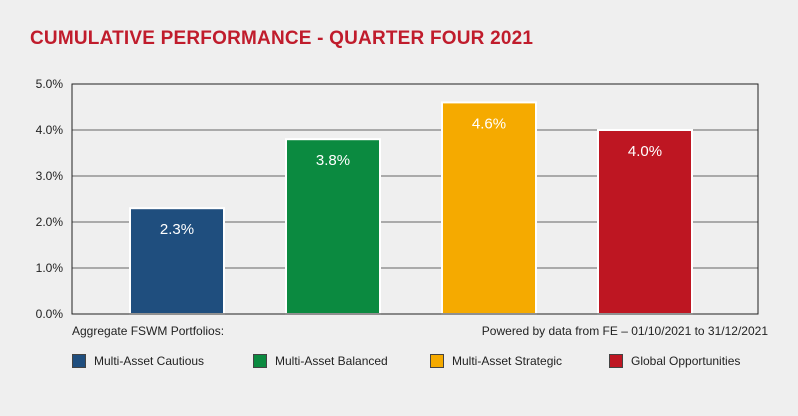 The height and width of the screenshot is (416, 798). I want to click on y-tick-label: 5.0%, so click(50, 84).